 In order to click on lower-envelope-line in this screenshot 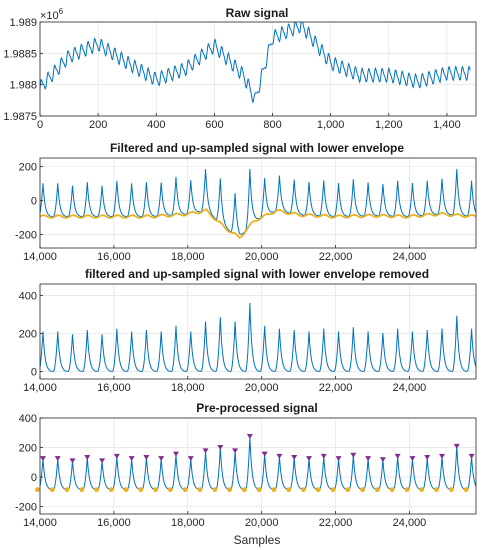, I will do `click(258, 223)`.